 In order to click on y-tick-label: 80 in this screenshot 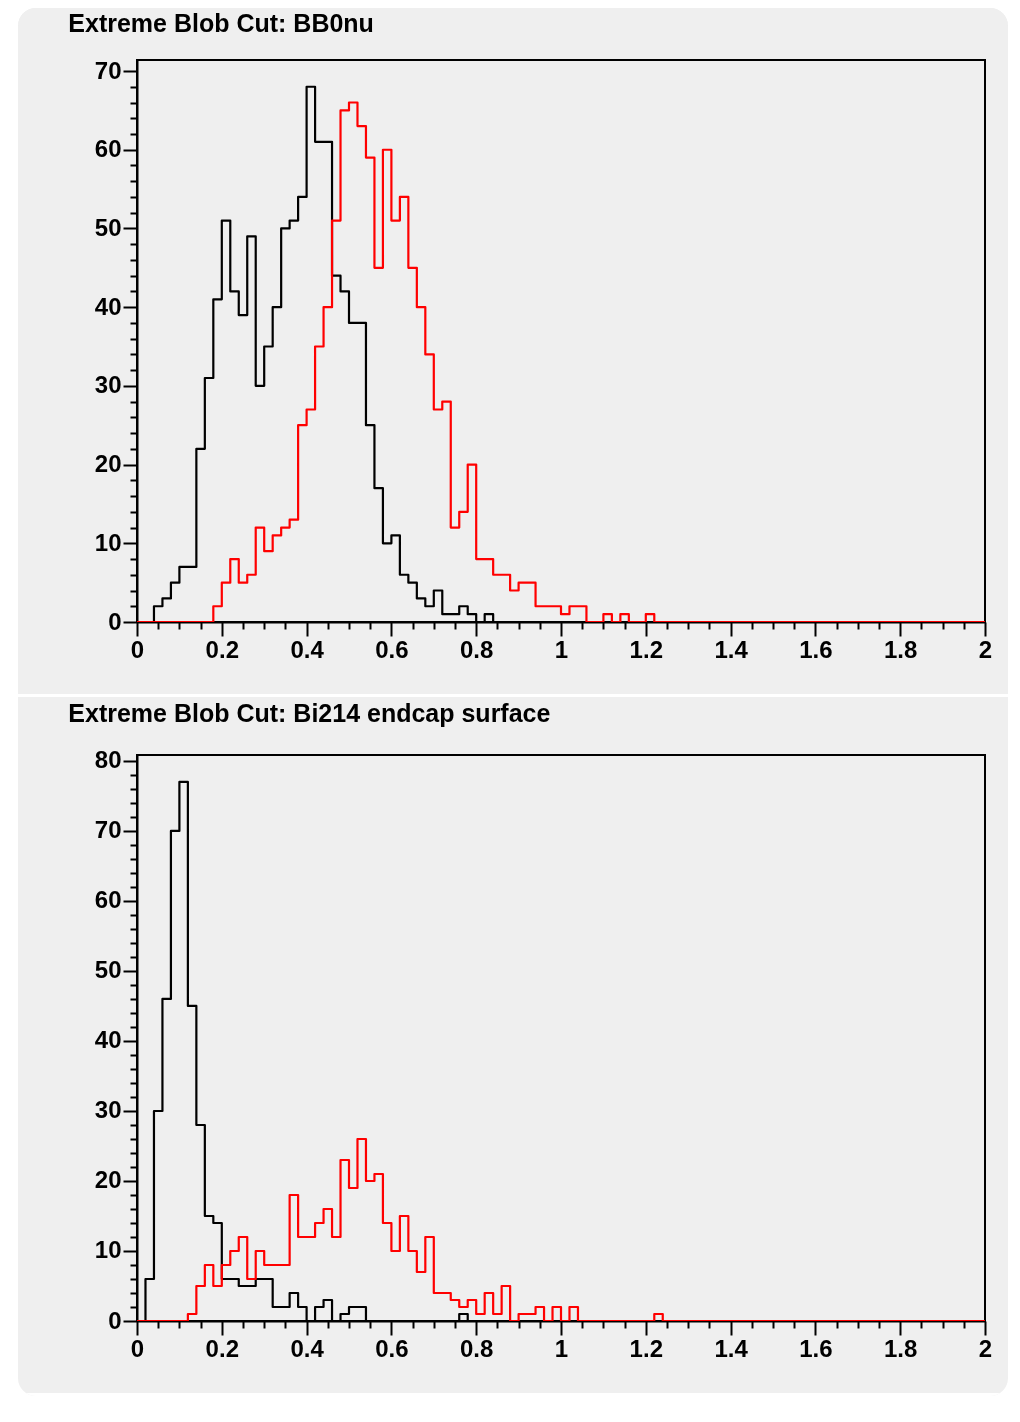, I will do `click(108, 760)`.